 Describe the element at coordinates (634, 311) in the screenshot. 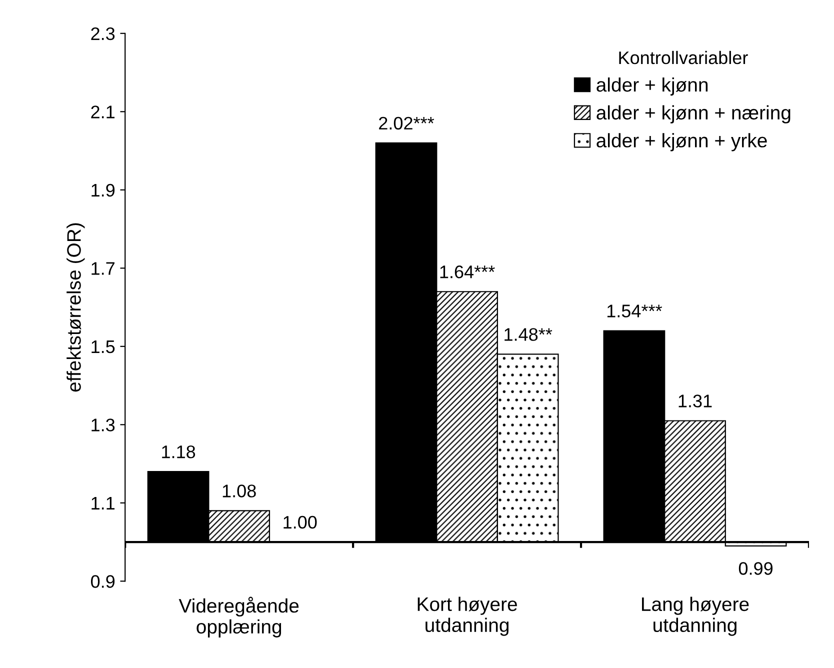

I see `data-label: 1.54***` at that location.